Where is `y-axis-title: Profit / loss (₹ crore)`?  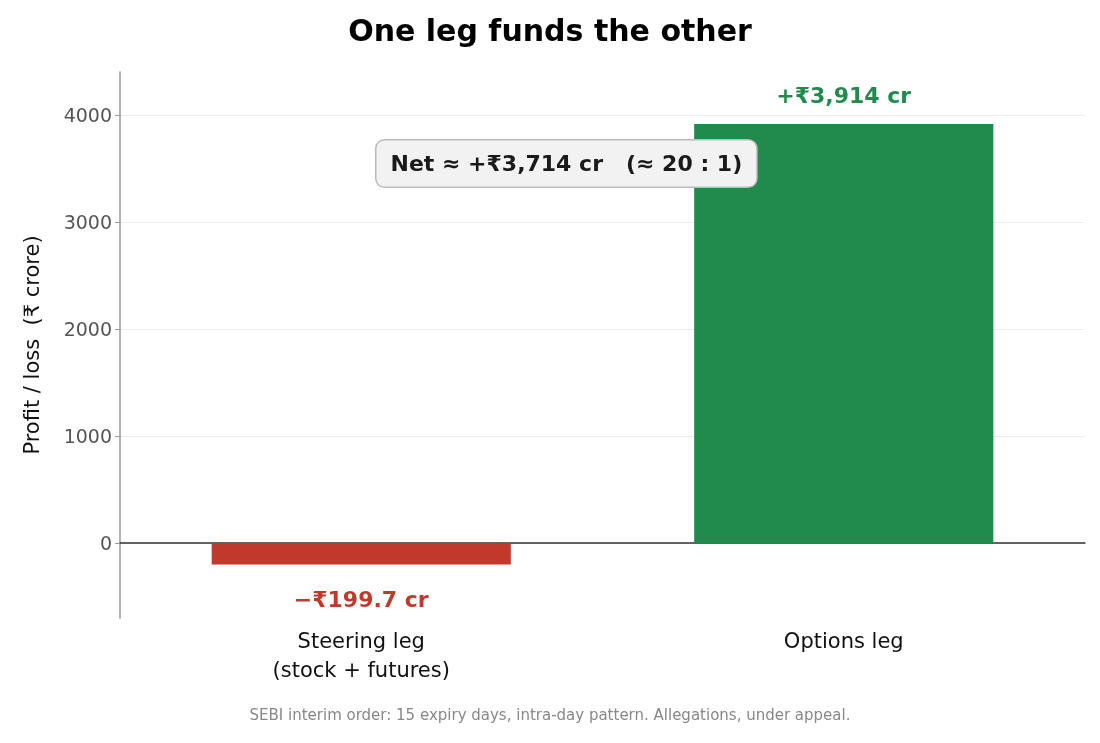
y-axis-title: Profit / loss (₹ crore) is located at coordinates (31, 345).